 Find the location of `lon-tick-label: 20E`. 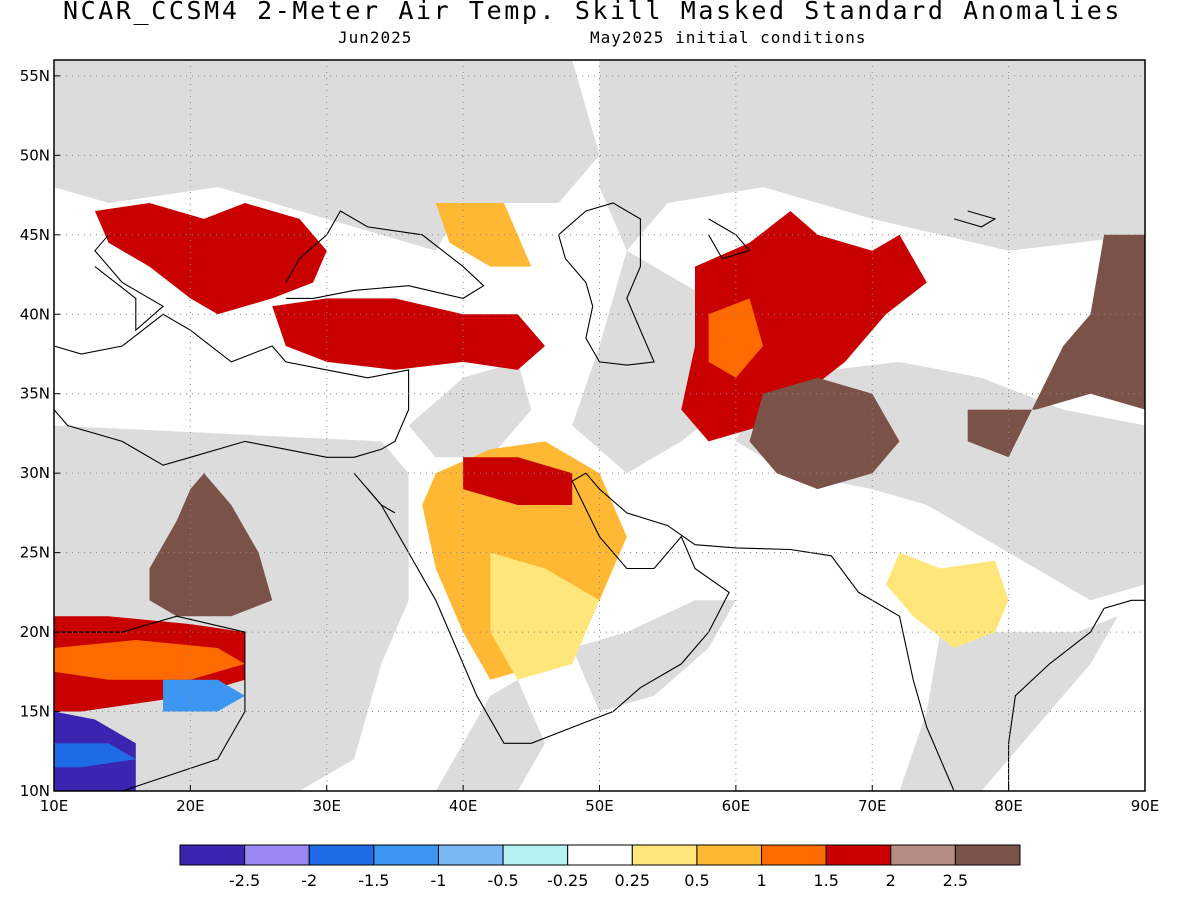

lon-tick-label: 20E is located at coordinates (190, 806).